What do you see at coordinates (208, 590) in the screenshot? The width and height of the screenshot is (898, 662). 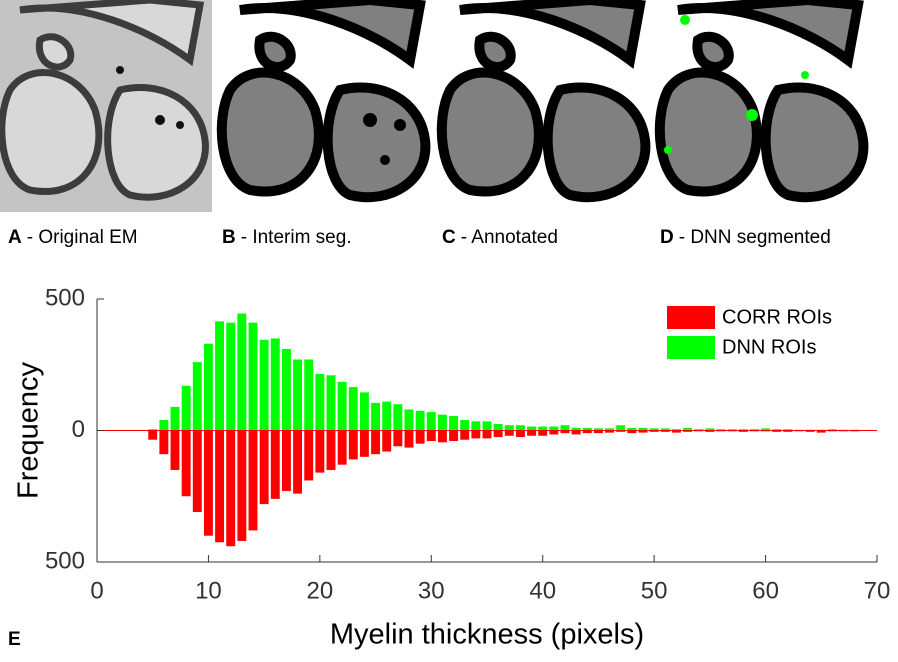 I see `x-tick-label: 10` at bounding box center [208, 590].